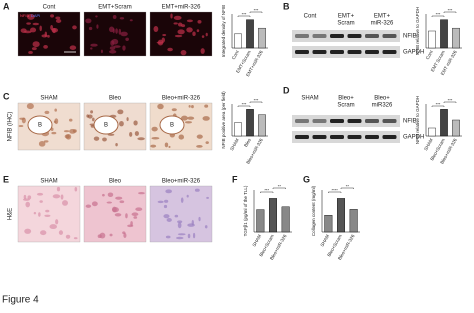 The height and width of the screenshot is (313, 474). What do you see at coordinates (410, 122) in the screenshot?
I see `band-label: NFIB` at bounding box center [410, 122].